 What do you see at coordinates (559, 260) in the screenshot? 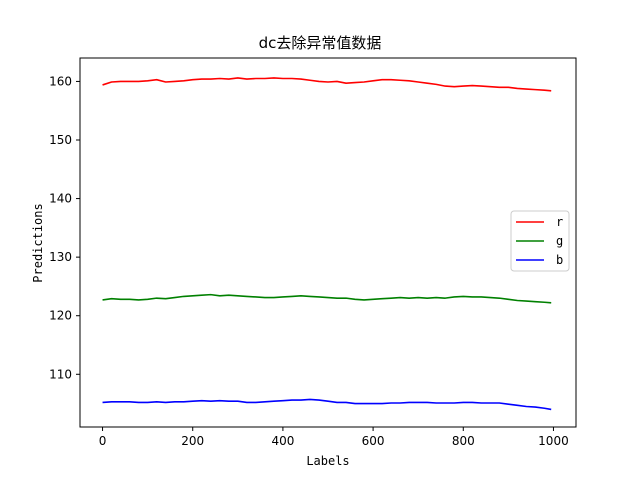
I see `legend-label-b: b` at bounding box center [559, 260].